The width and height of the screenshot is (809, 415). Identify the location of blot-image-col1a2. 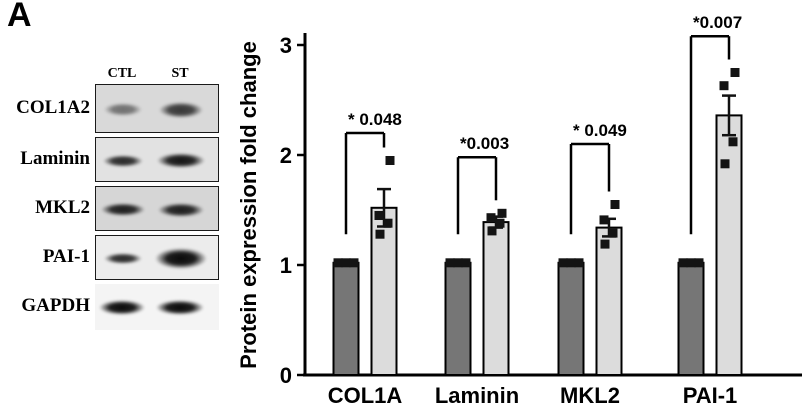
(157, 108).